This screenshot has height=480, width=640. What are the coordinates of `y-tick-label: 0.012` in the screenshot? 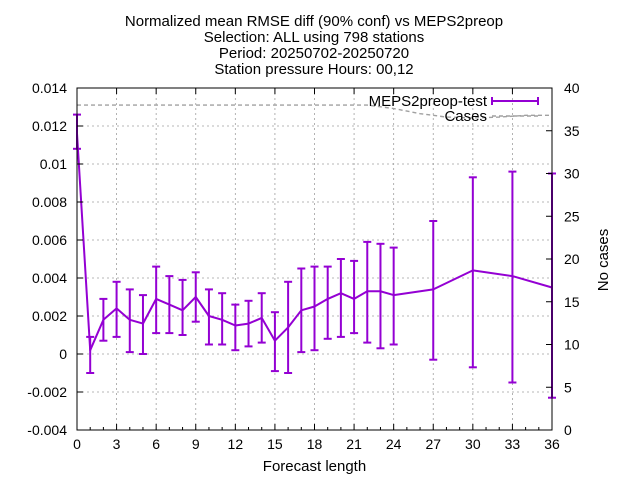 It's located at (49, 126).